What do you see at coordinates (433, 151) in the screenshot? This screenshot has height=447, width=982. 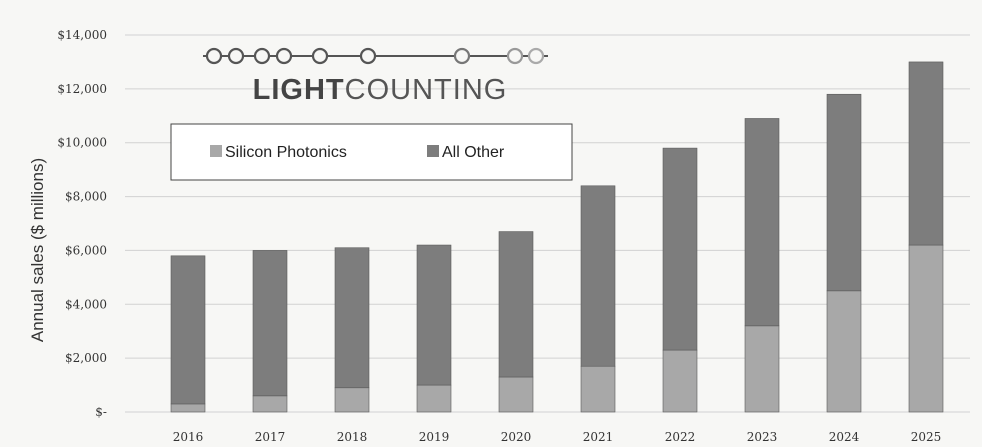 I see `legend-swatch-all-other` at bounding box center [433, 151].